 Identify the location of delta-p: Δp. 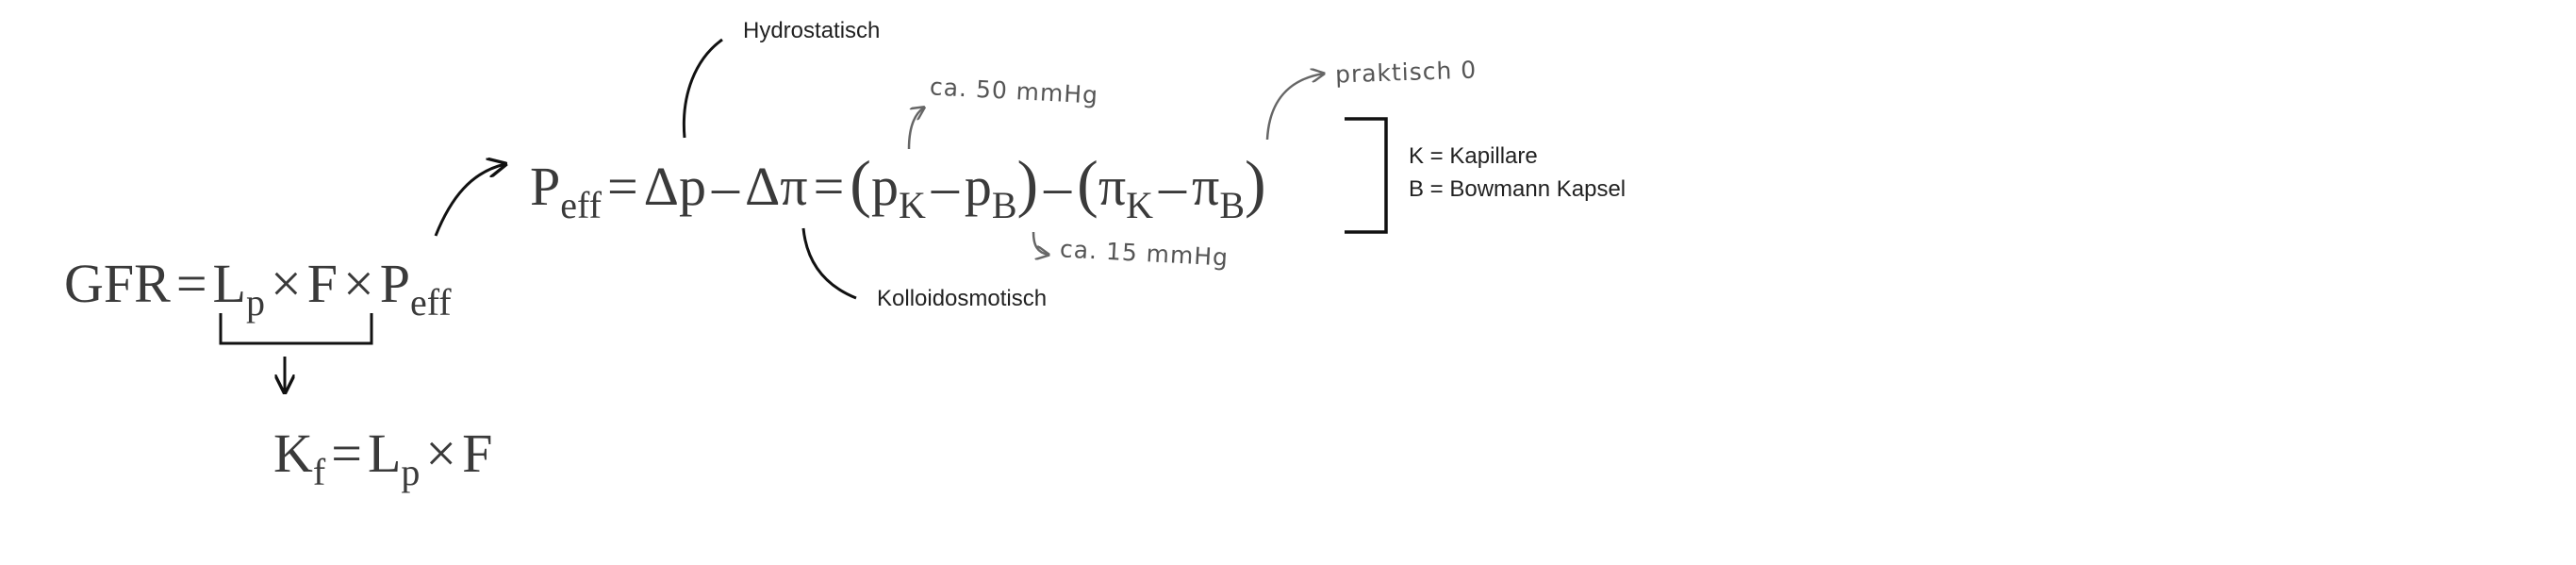
(674, 186).